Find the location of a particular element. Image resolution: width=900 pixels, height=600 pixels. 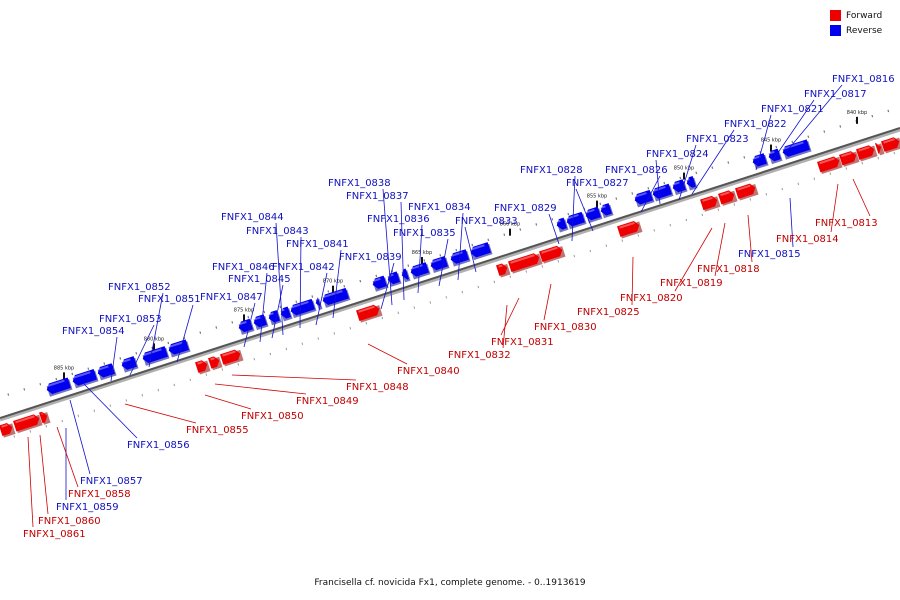

gene-label: FNFX1_0843 is located at coordinates (277, 231).